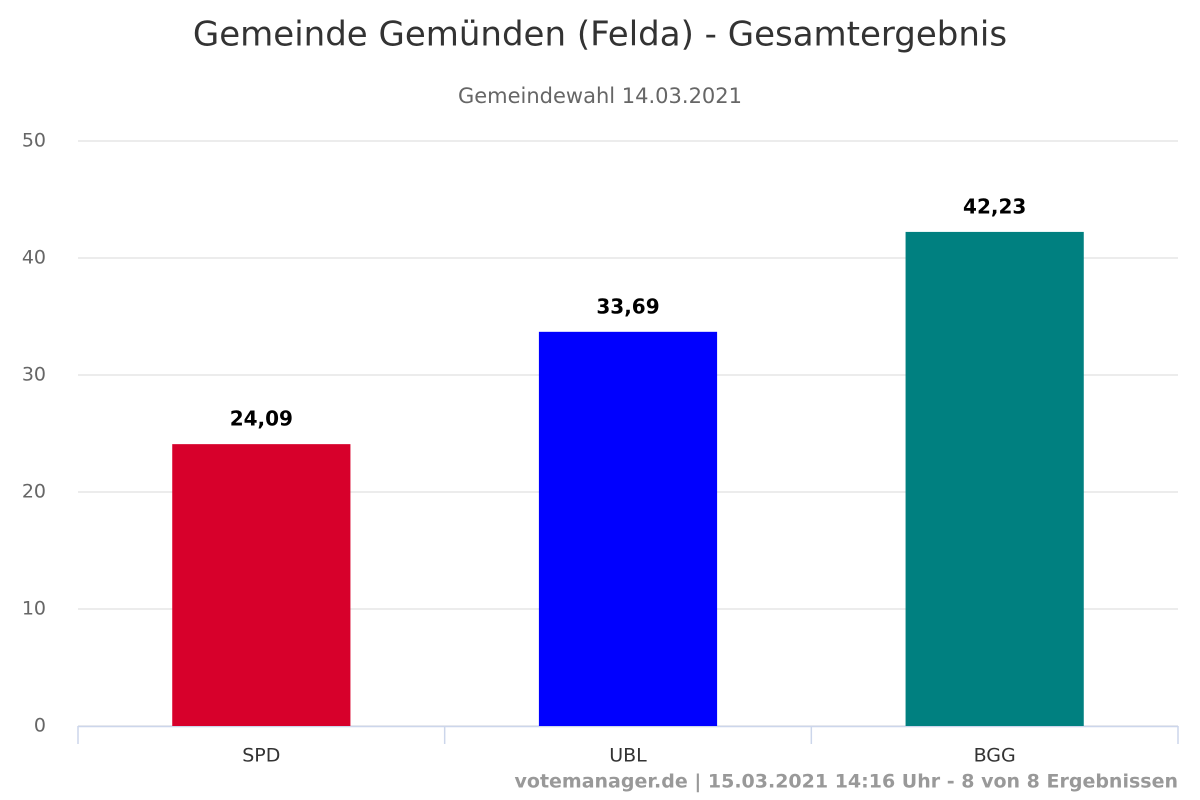 This screenshot has height=800, width=1200. Describe the element at coordinates (34, 141) in the screenshot. I see `y-tick-label: 50` at that location.